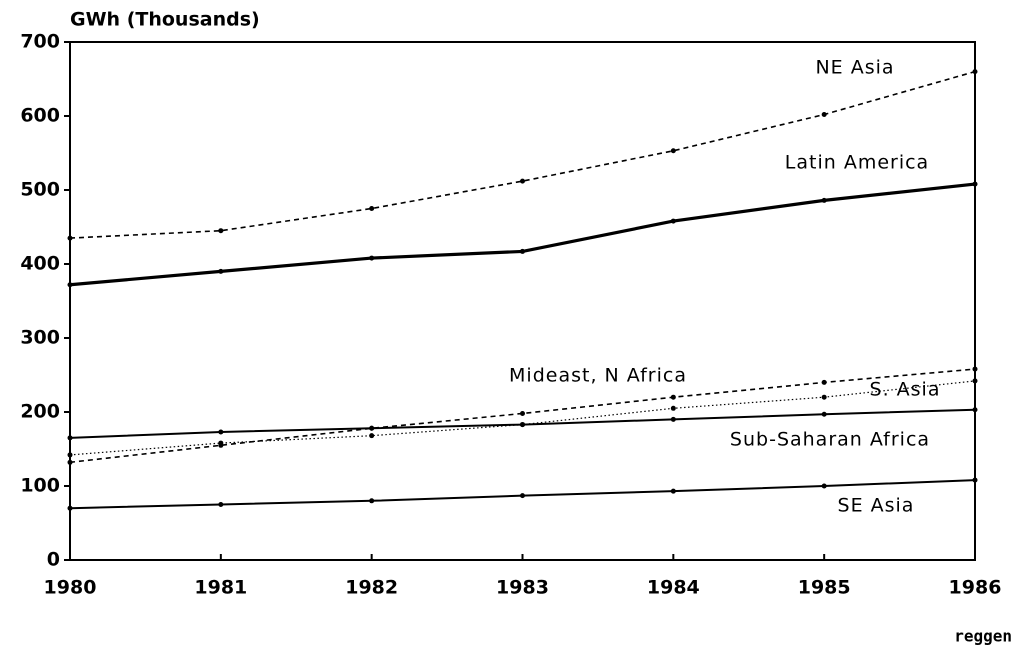  Describe the element at coordinates (598, 376) in the screenshot. I see `series-label: Mideast, N Africa` at that location.